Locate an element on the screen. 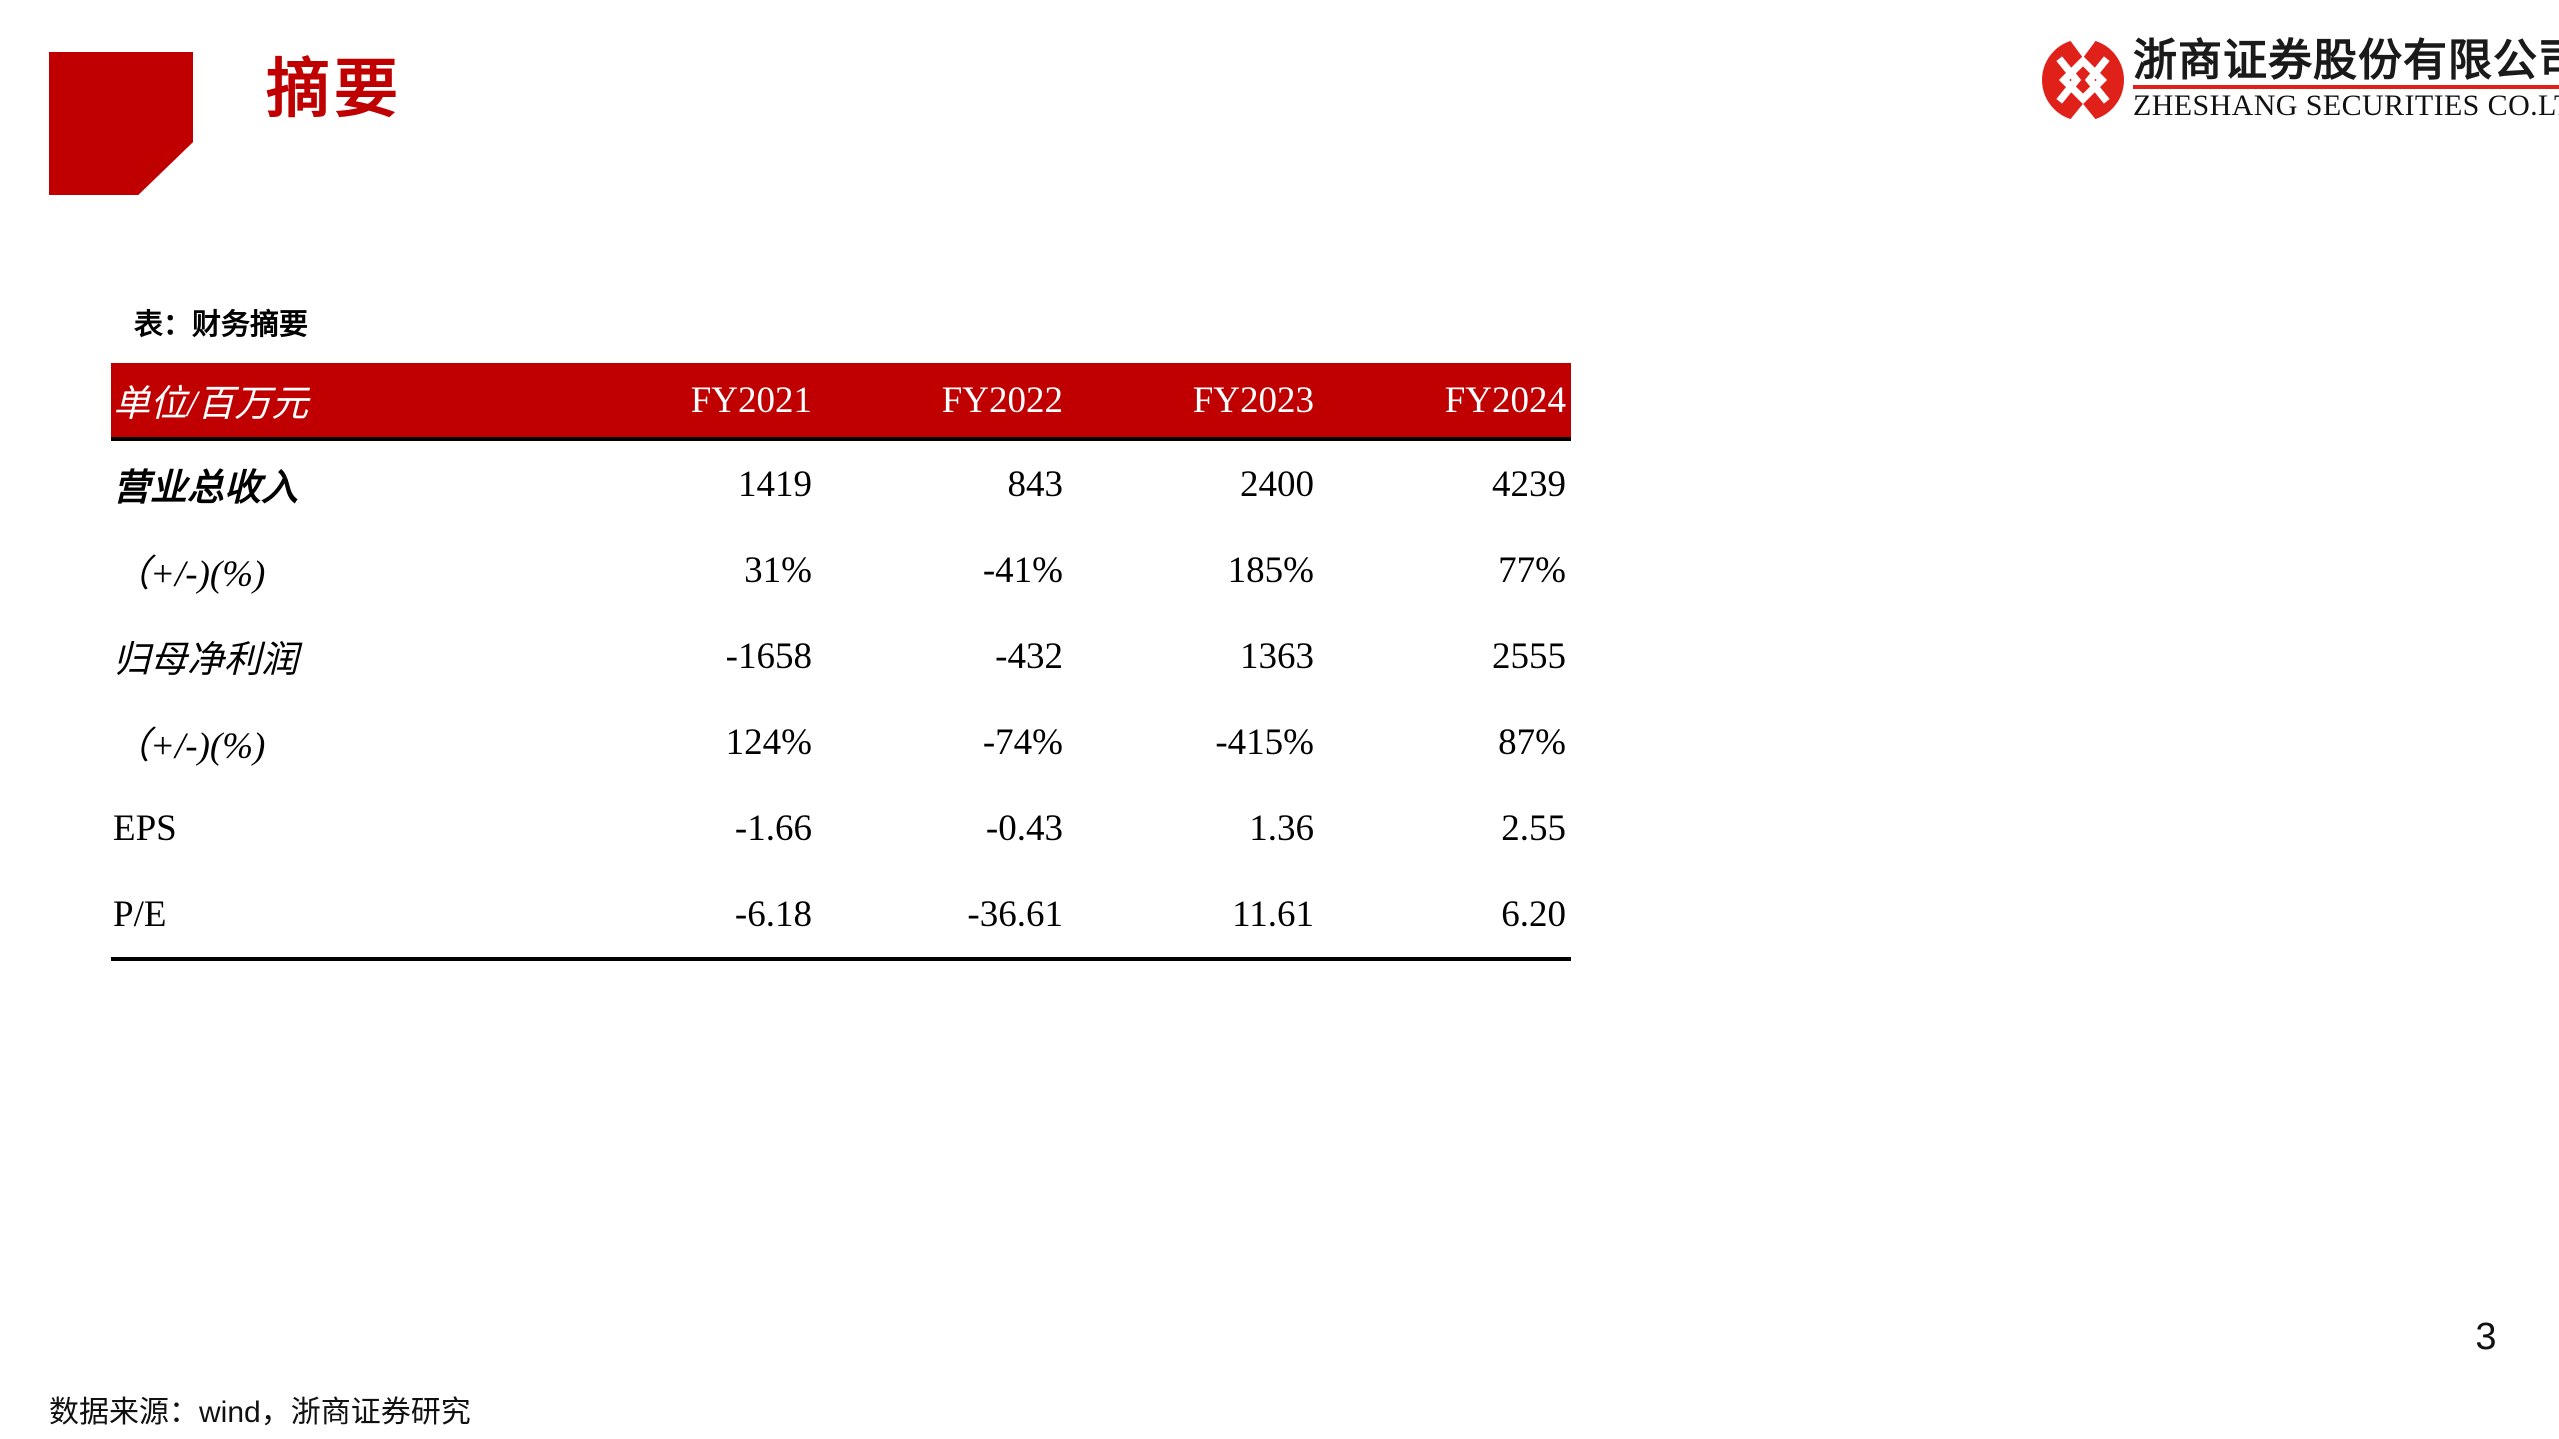 This screenshot has width=2559, height=1439. table-caption: 表：财务摘要 is located at coordinates (221, 325).